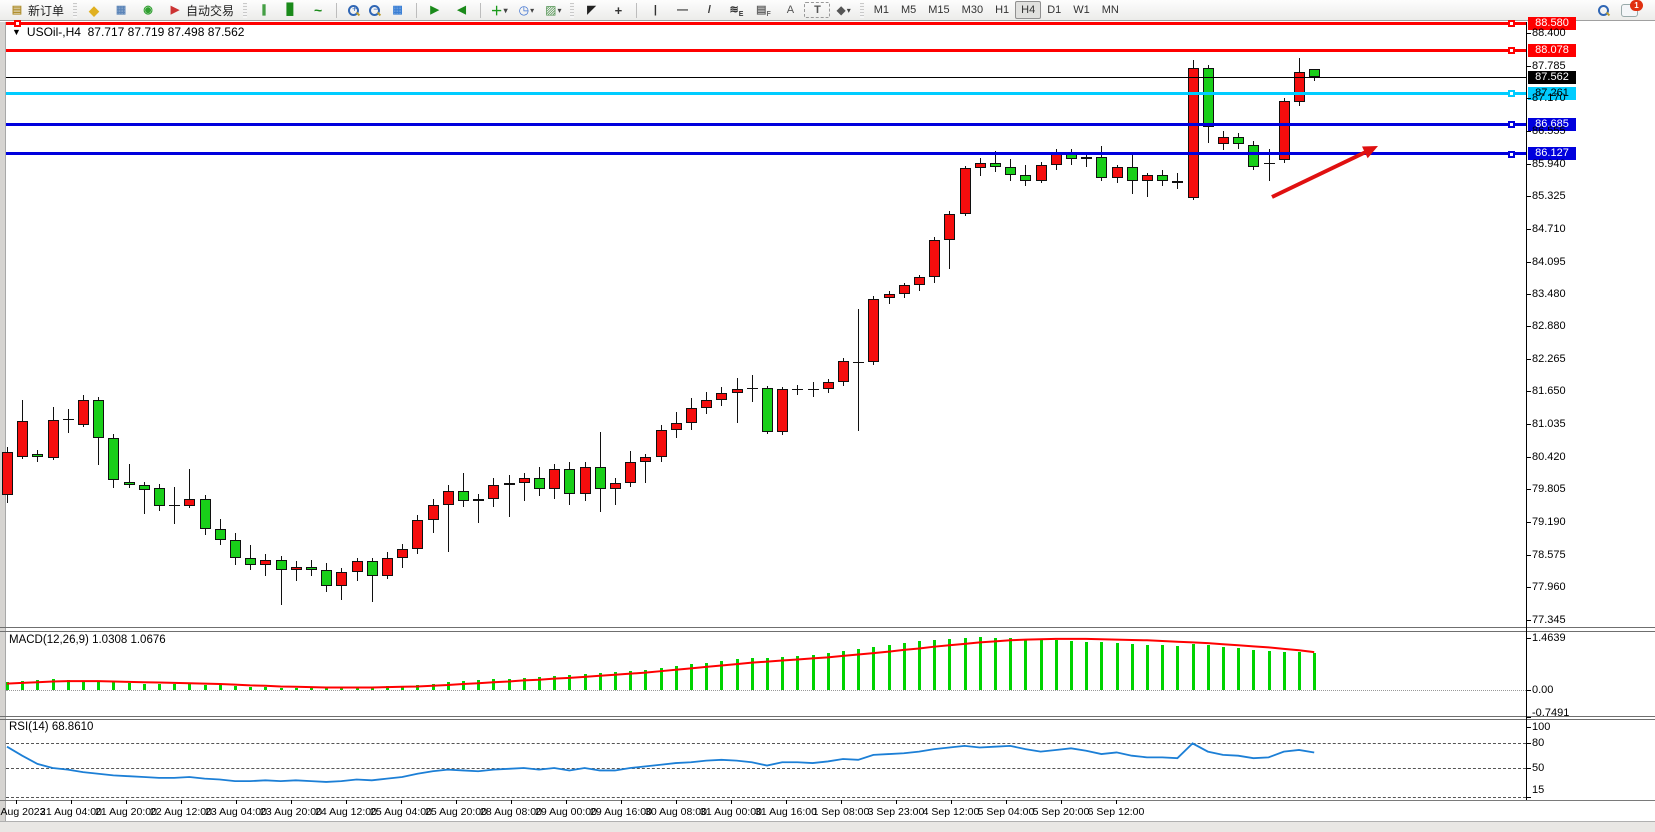 This screenshot has width=1655, height=832. Describe the element at coordinates (790, 9) in the screenshot. I see `text-icon: A` at that location.